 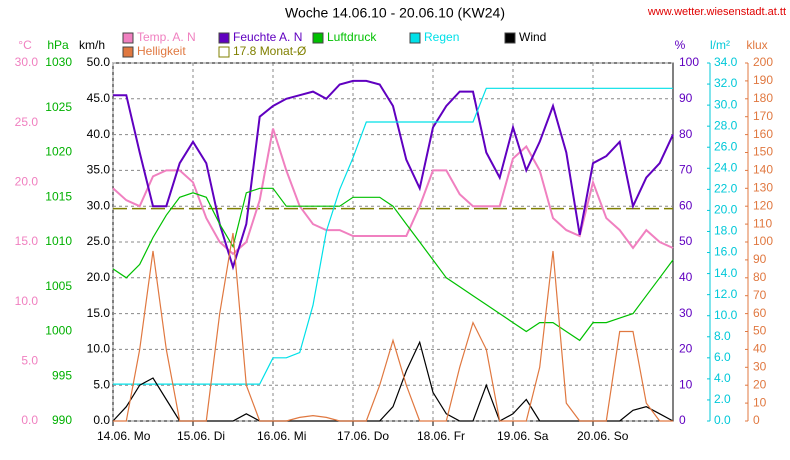 I want to click on y-tick-label: 1015, so click(x=58, y=196).